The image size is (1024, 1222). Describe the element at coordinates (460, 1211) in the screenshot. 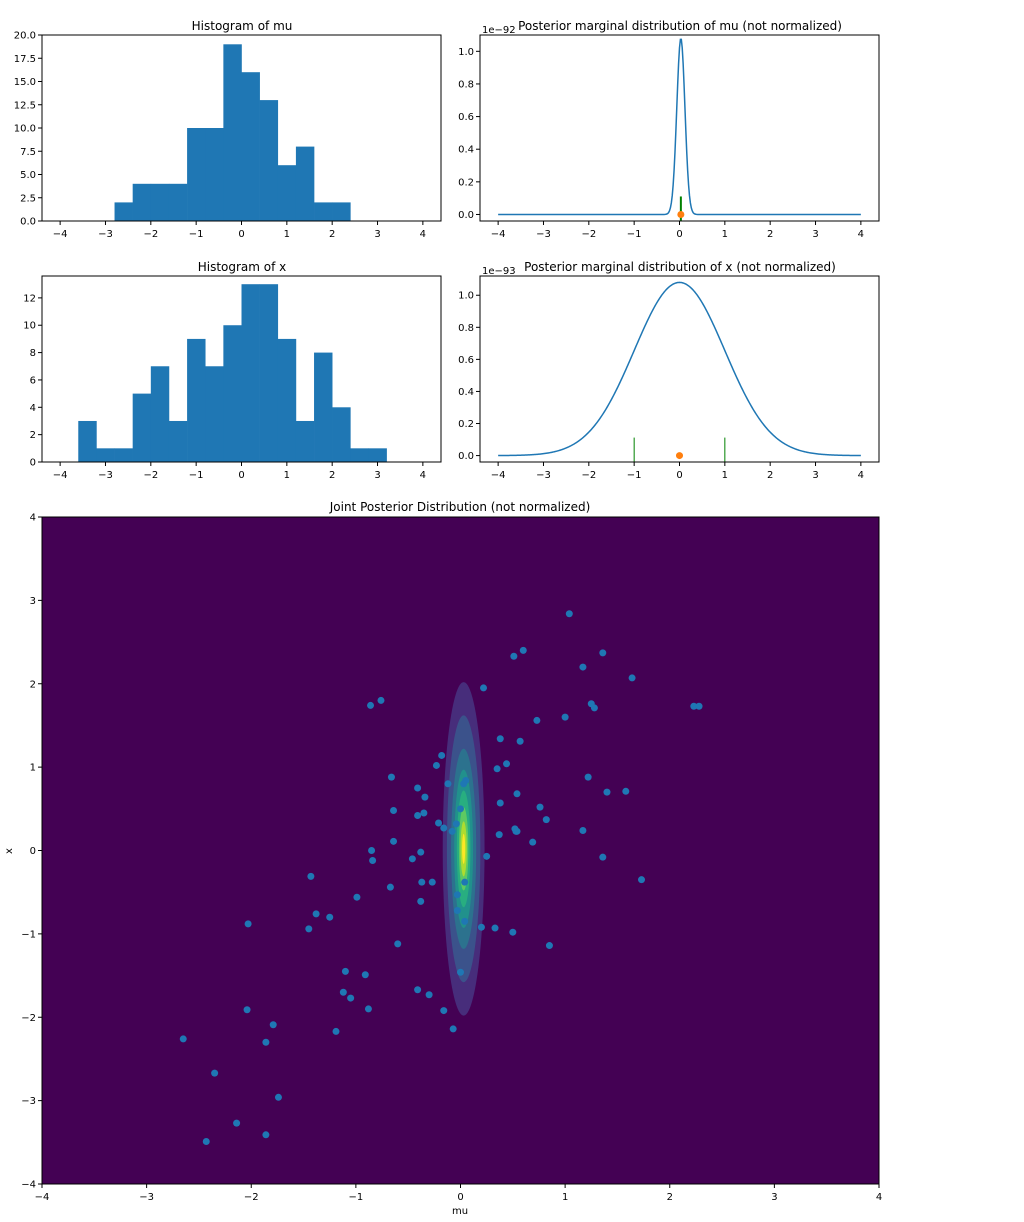

I see `x-axis-label: mu` at that location.